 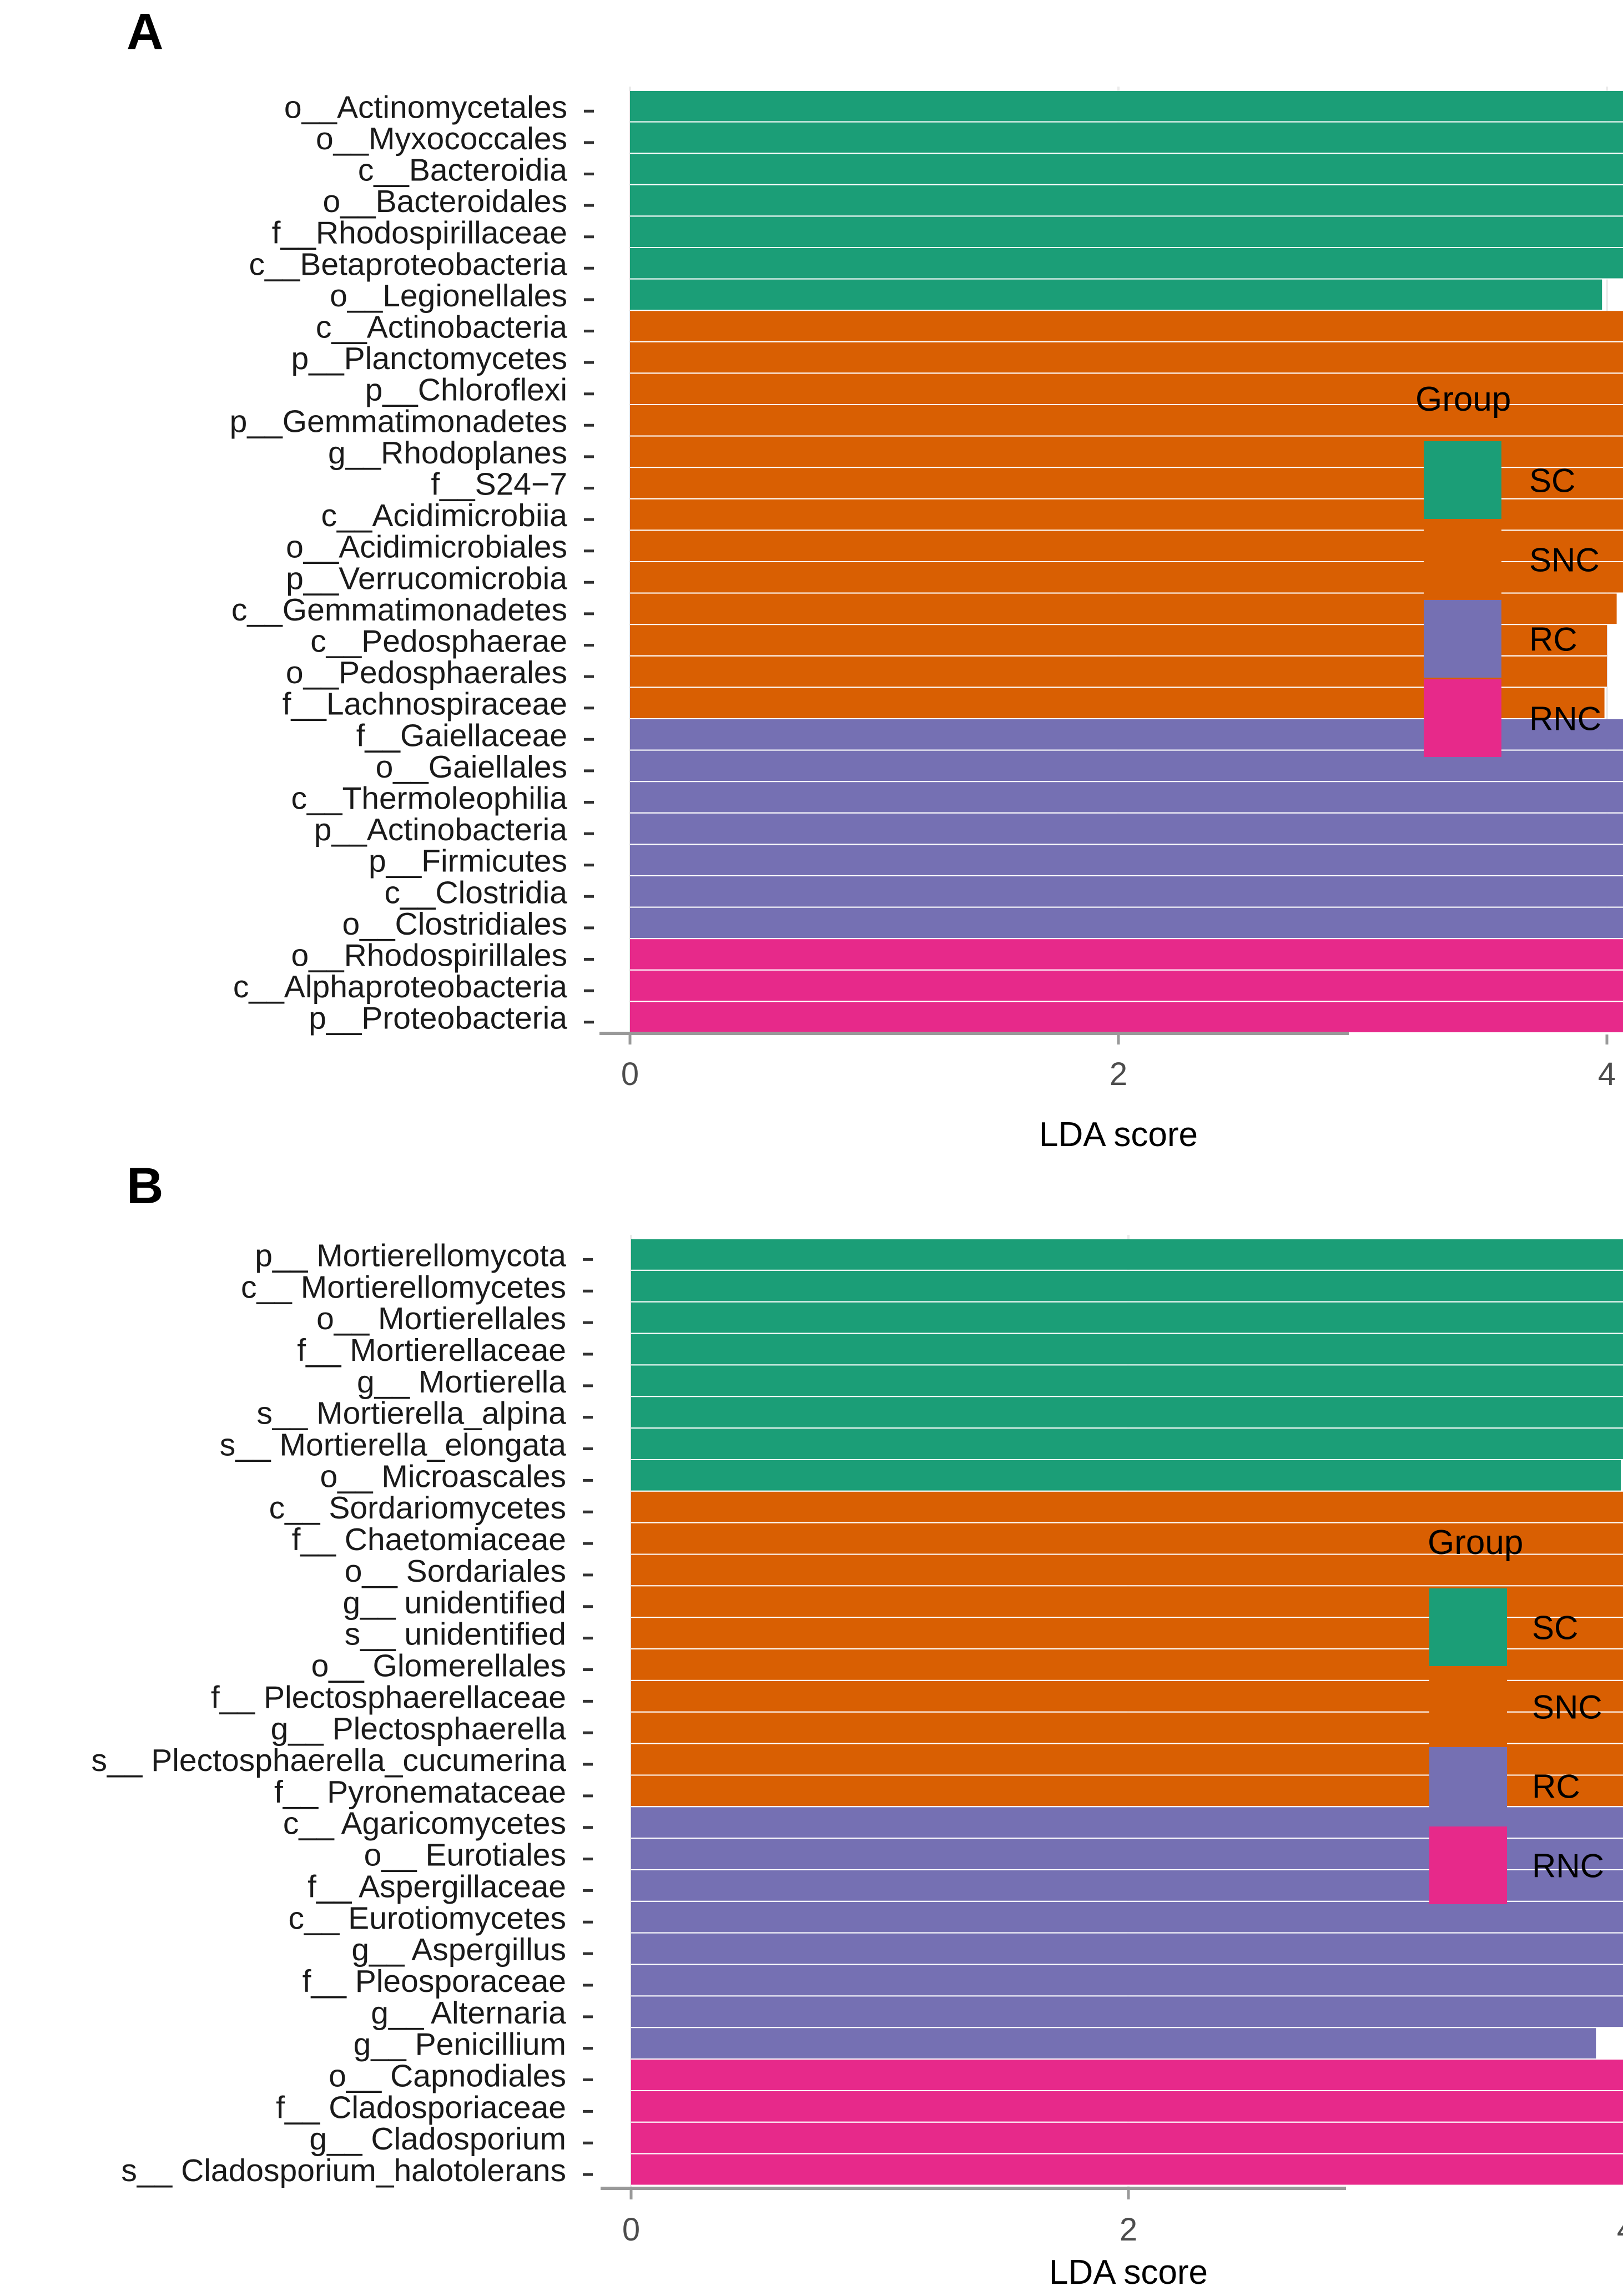 I want to click on bar-f-rhodospirillaceae, so click(x=1126, y=231).